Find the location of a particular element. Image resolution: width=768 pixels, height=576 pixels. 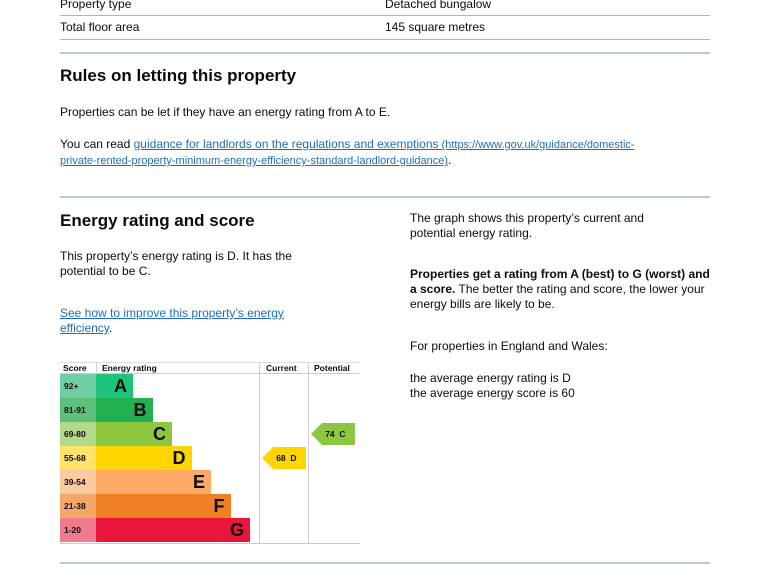

score-band-e: 39-54 is located at coordinates (78, 482).